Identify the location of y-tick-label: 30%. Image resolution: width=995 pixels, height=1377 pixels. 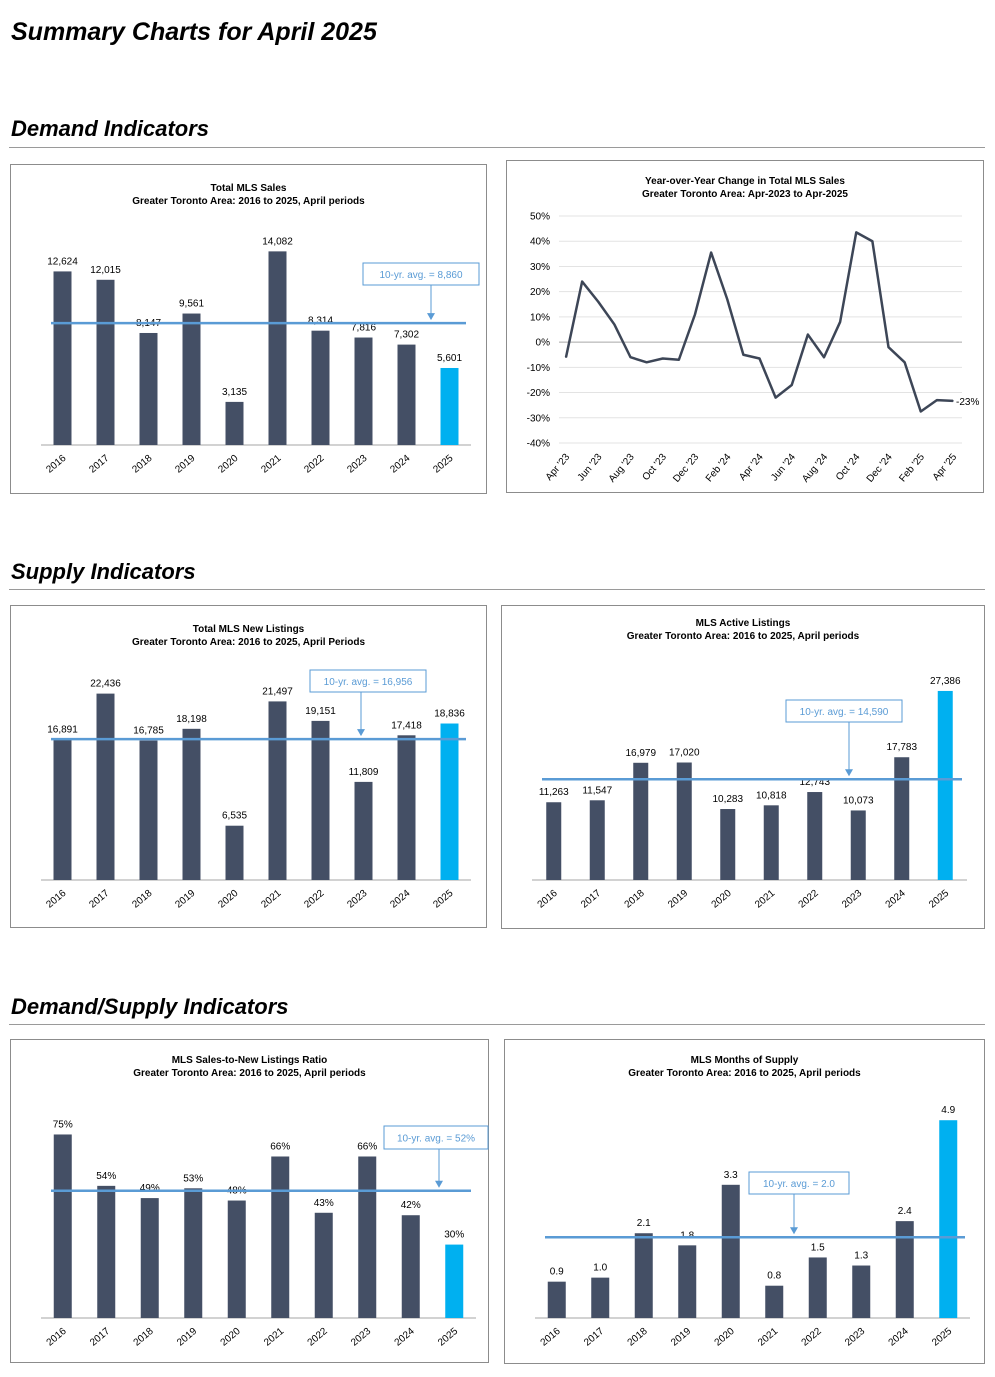
(540, 267).